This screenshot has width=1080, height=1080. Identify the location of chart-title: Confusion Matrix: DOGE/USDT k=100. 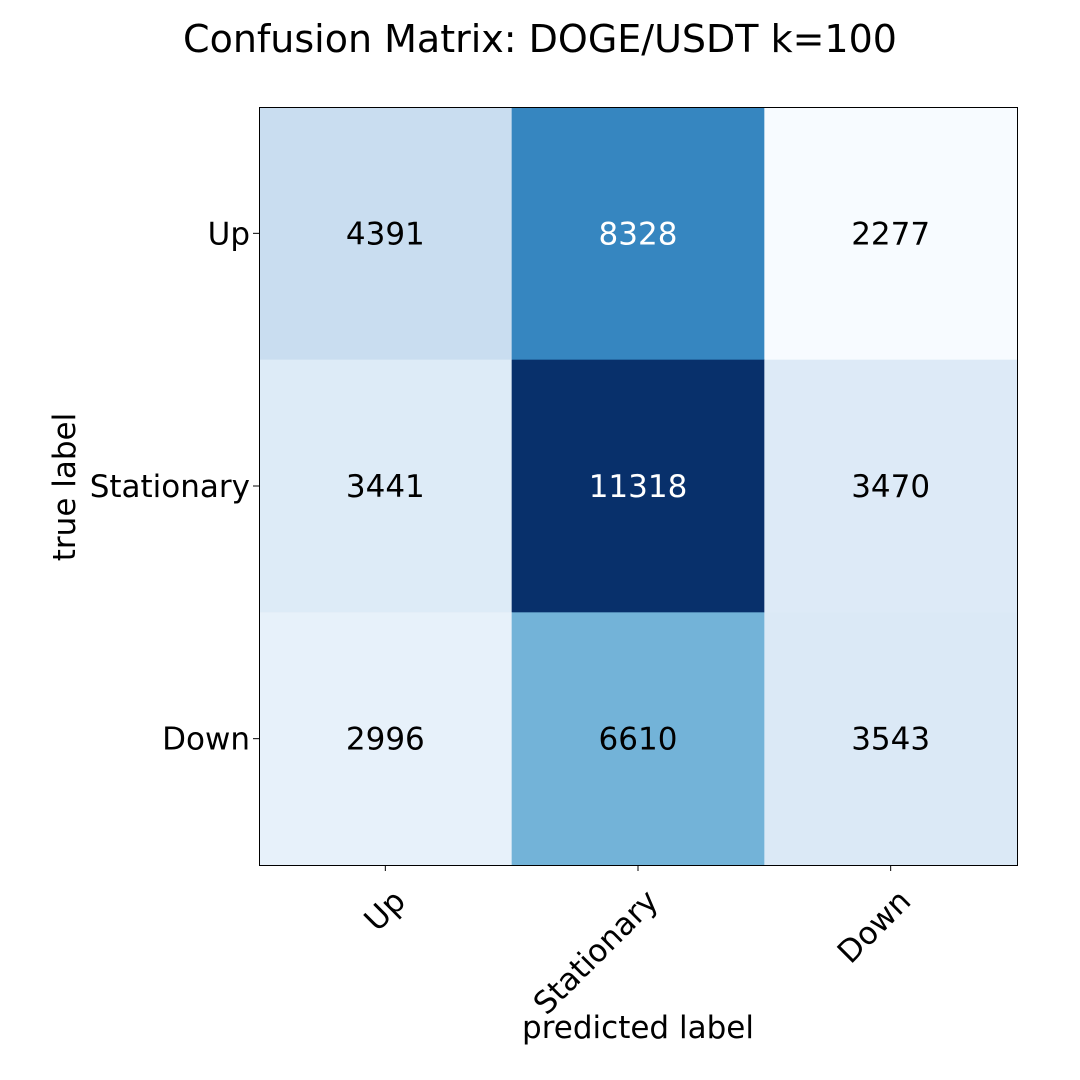
(540, 39).